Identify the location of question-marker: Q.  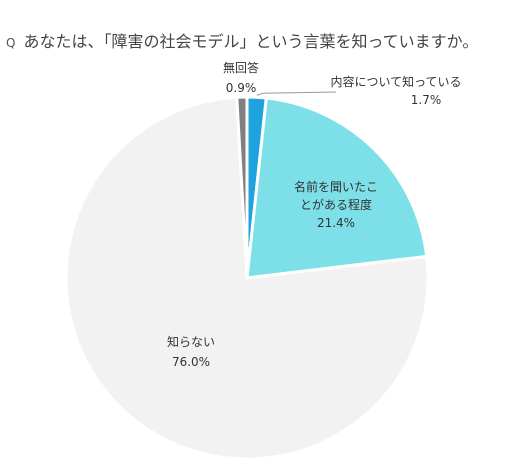
(11, 43).